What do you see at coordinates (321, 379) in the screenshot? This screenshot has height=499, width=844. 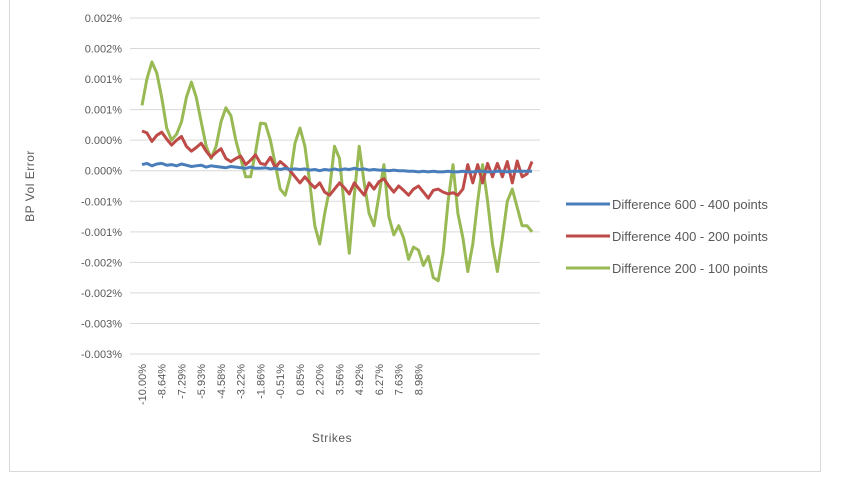 I see `x-tick-label: 2.20%` at bounding box center [321, 379].